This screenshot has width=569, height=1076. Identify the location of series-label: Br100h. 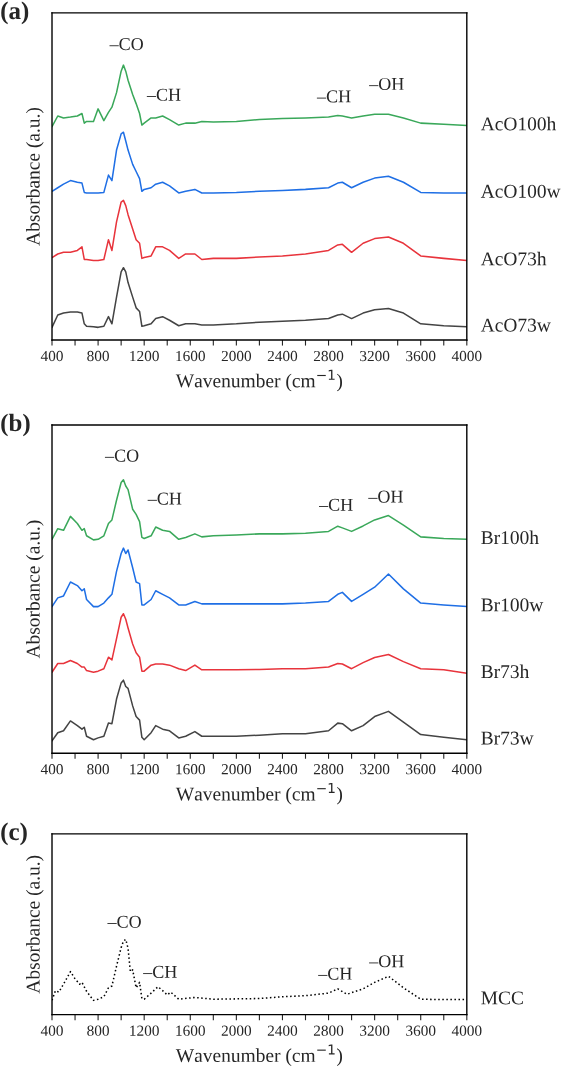
(510, 537).